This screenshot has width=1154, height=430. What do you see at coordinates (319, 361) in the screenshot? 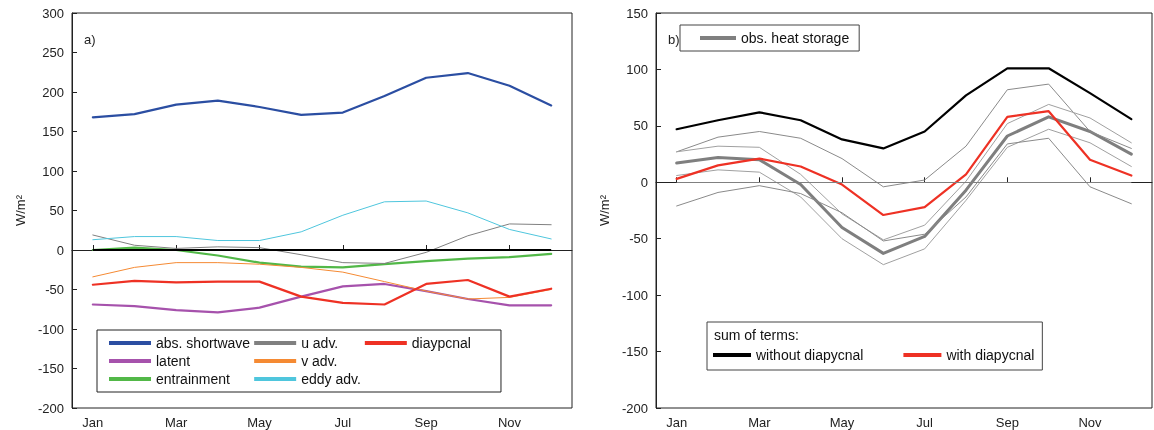
I see `legend-label: v adv.` at bounding box center [319, 361].